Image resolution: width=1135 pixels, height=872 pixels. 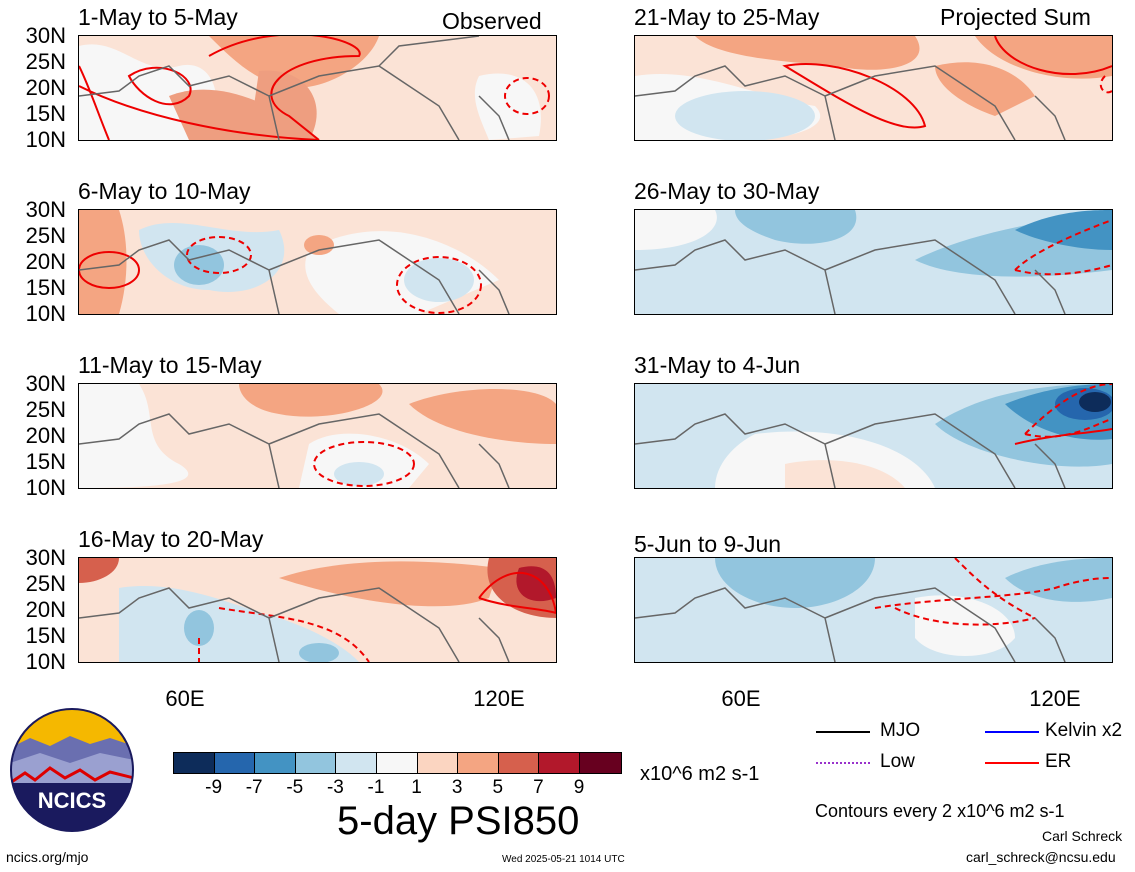 What do you see at coordinates (700, 774) in the screenshot?
I see `colorbar-units: x10^6 m2 s-1` at bounding box center [700, 774].